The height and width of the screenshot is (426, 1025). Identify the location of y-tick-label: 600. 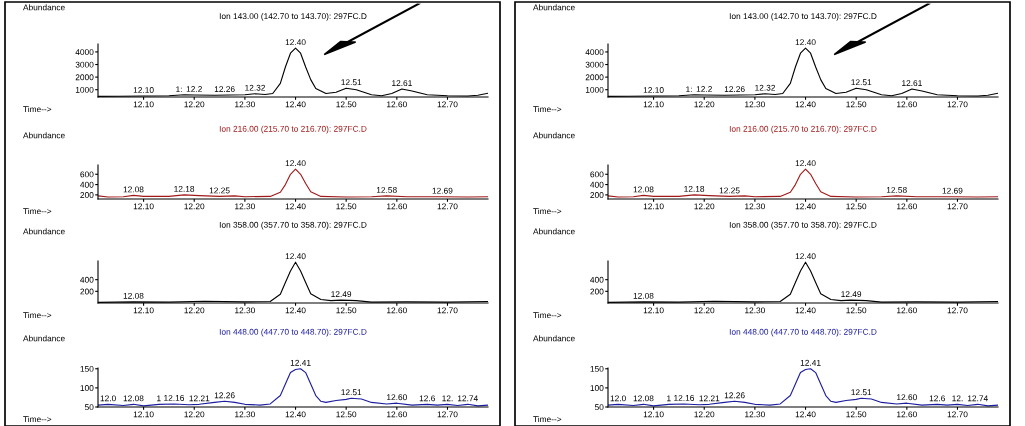
(597, 174).